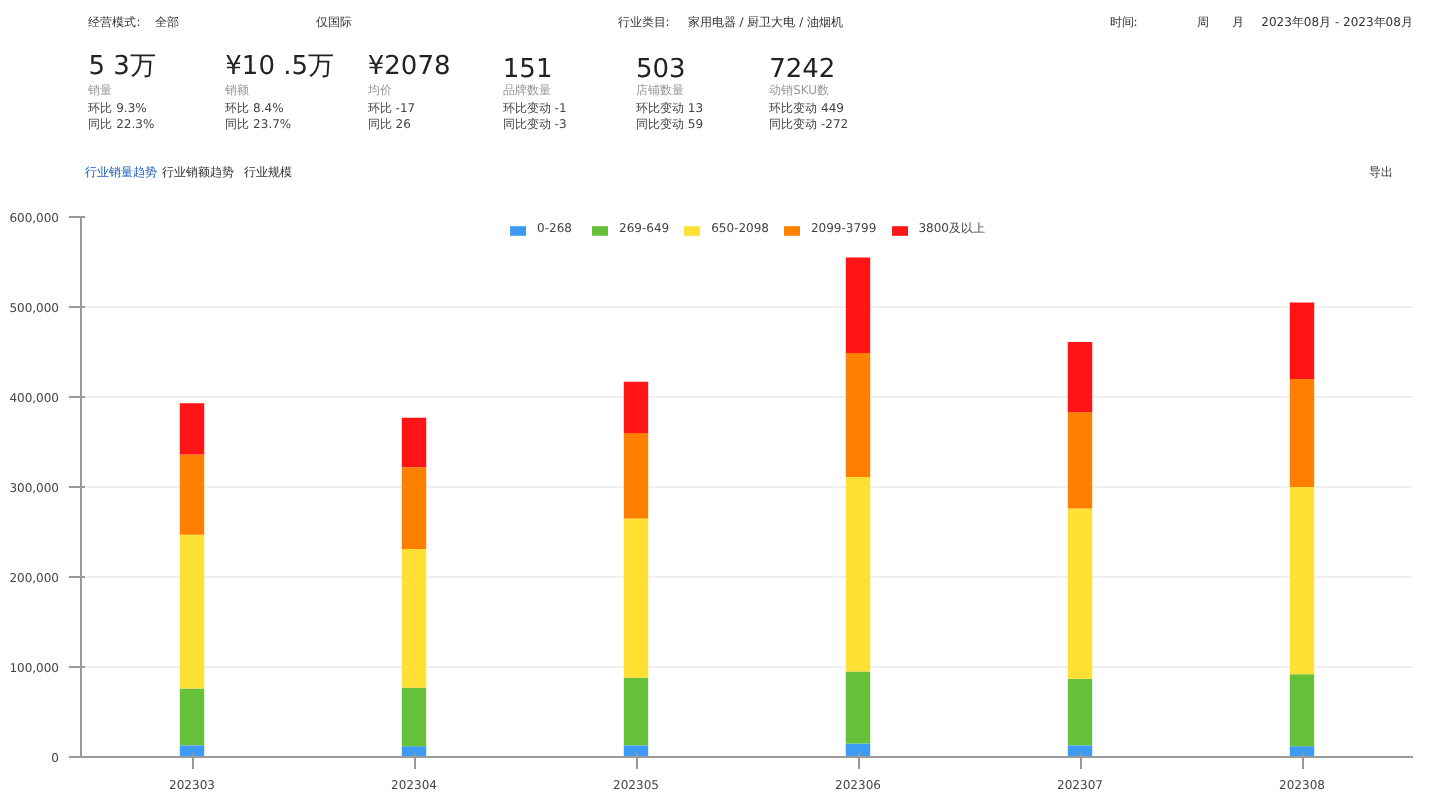 This screenshot has height=794, width=1440. What do you see at coordinates (409, 67) in the screenshot?
I see `text: ¥2078` at bounding box center [409, 67].